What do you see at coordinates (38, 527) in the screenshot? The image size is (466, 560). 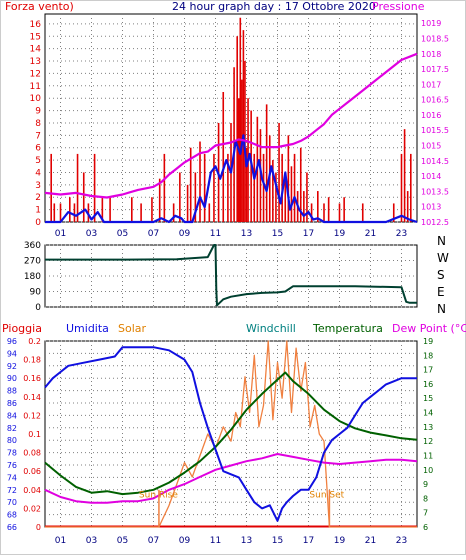 I see `rain-y-tick-0: 0` at bounding box center [38, 527].